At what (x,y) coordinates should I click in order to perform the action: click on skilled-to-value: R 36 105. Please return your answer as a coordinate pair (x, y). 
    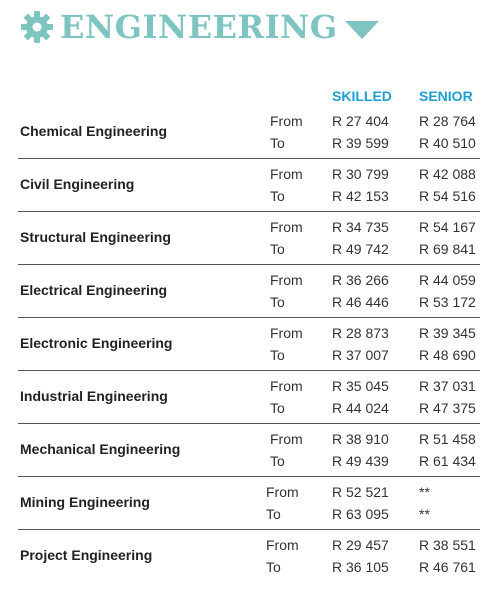
    Looking at the image, I should click on (360, 567).